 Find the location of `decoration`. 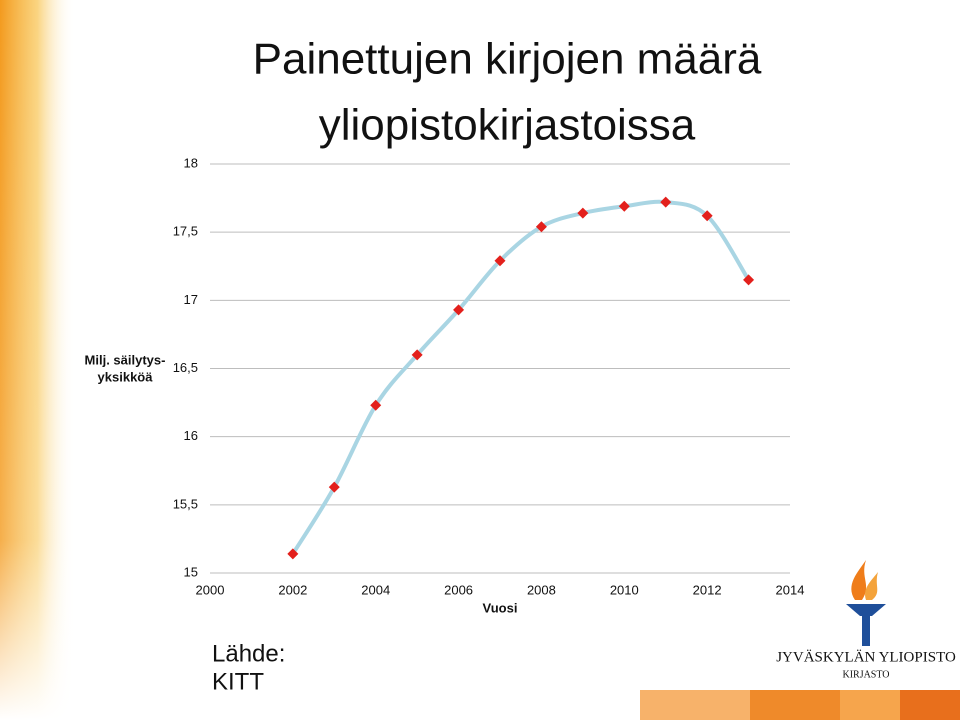

decoration is located at coordinates (37, 360).